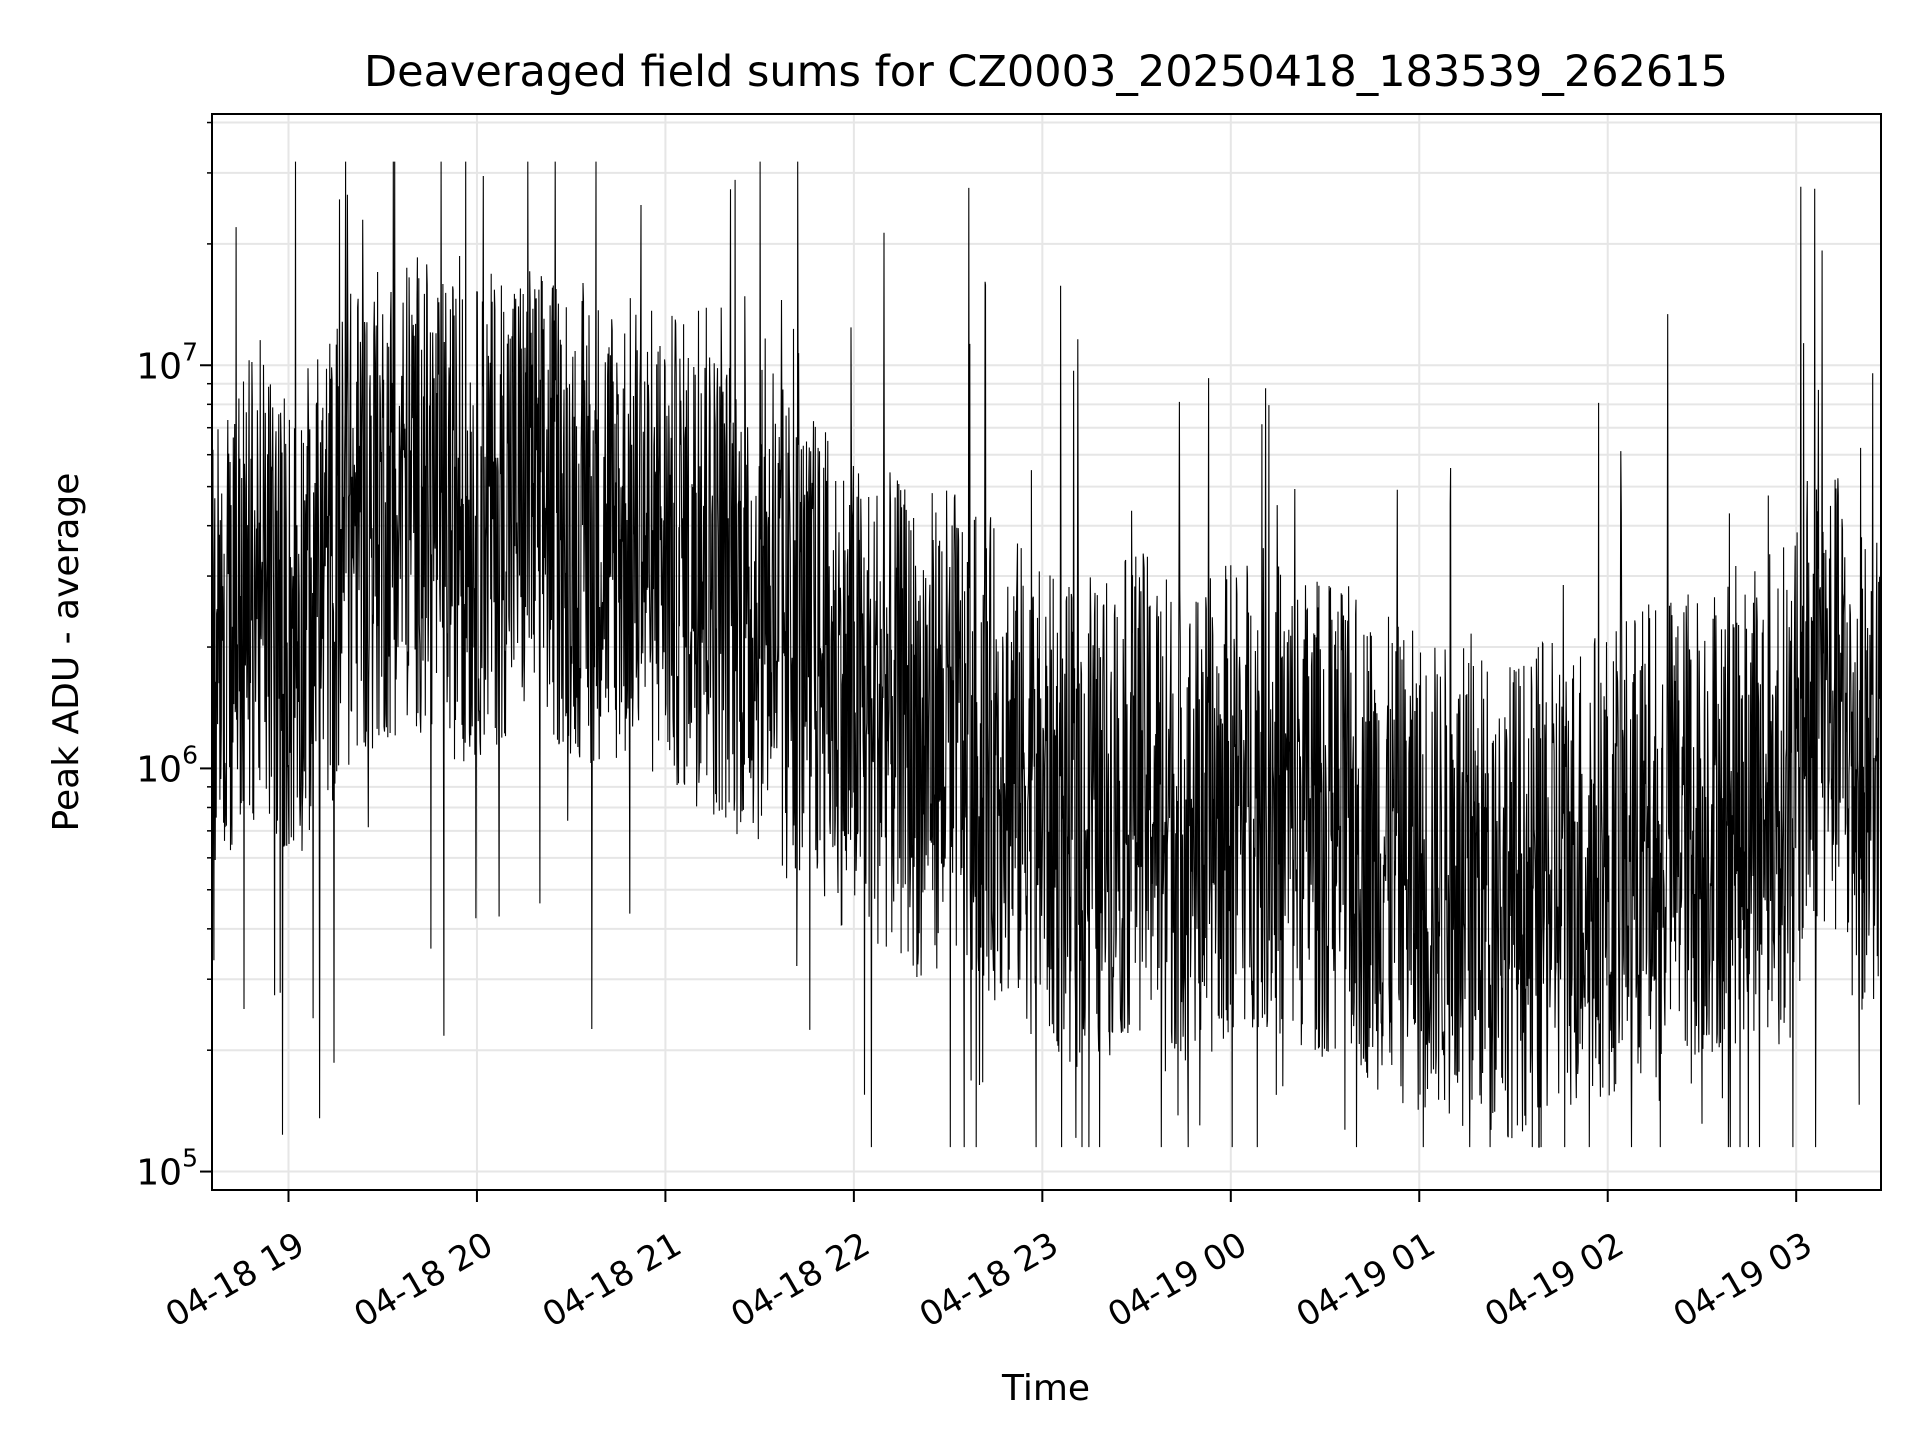 The height and width of the screenshot is (1440, 1920). I want to click on y-tick-label: 10⁶, so click(167, 765).